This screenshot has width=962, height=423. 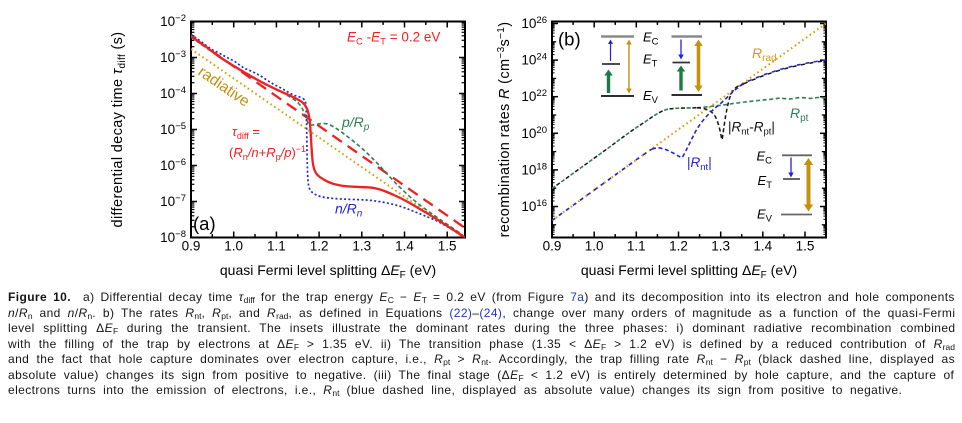 What do you see at coordinates (393, 39) in the screenshot?
I see `svg-text: EC -ET = 0.2 eV` at bounding box center [393, 39].